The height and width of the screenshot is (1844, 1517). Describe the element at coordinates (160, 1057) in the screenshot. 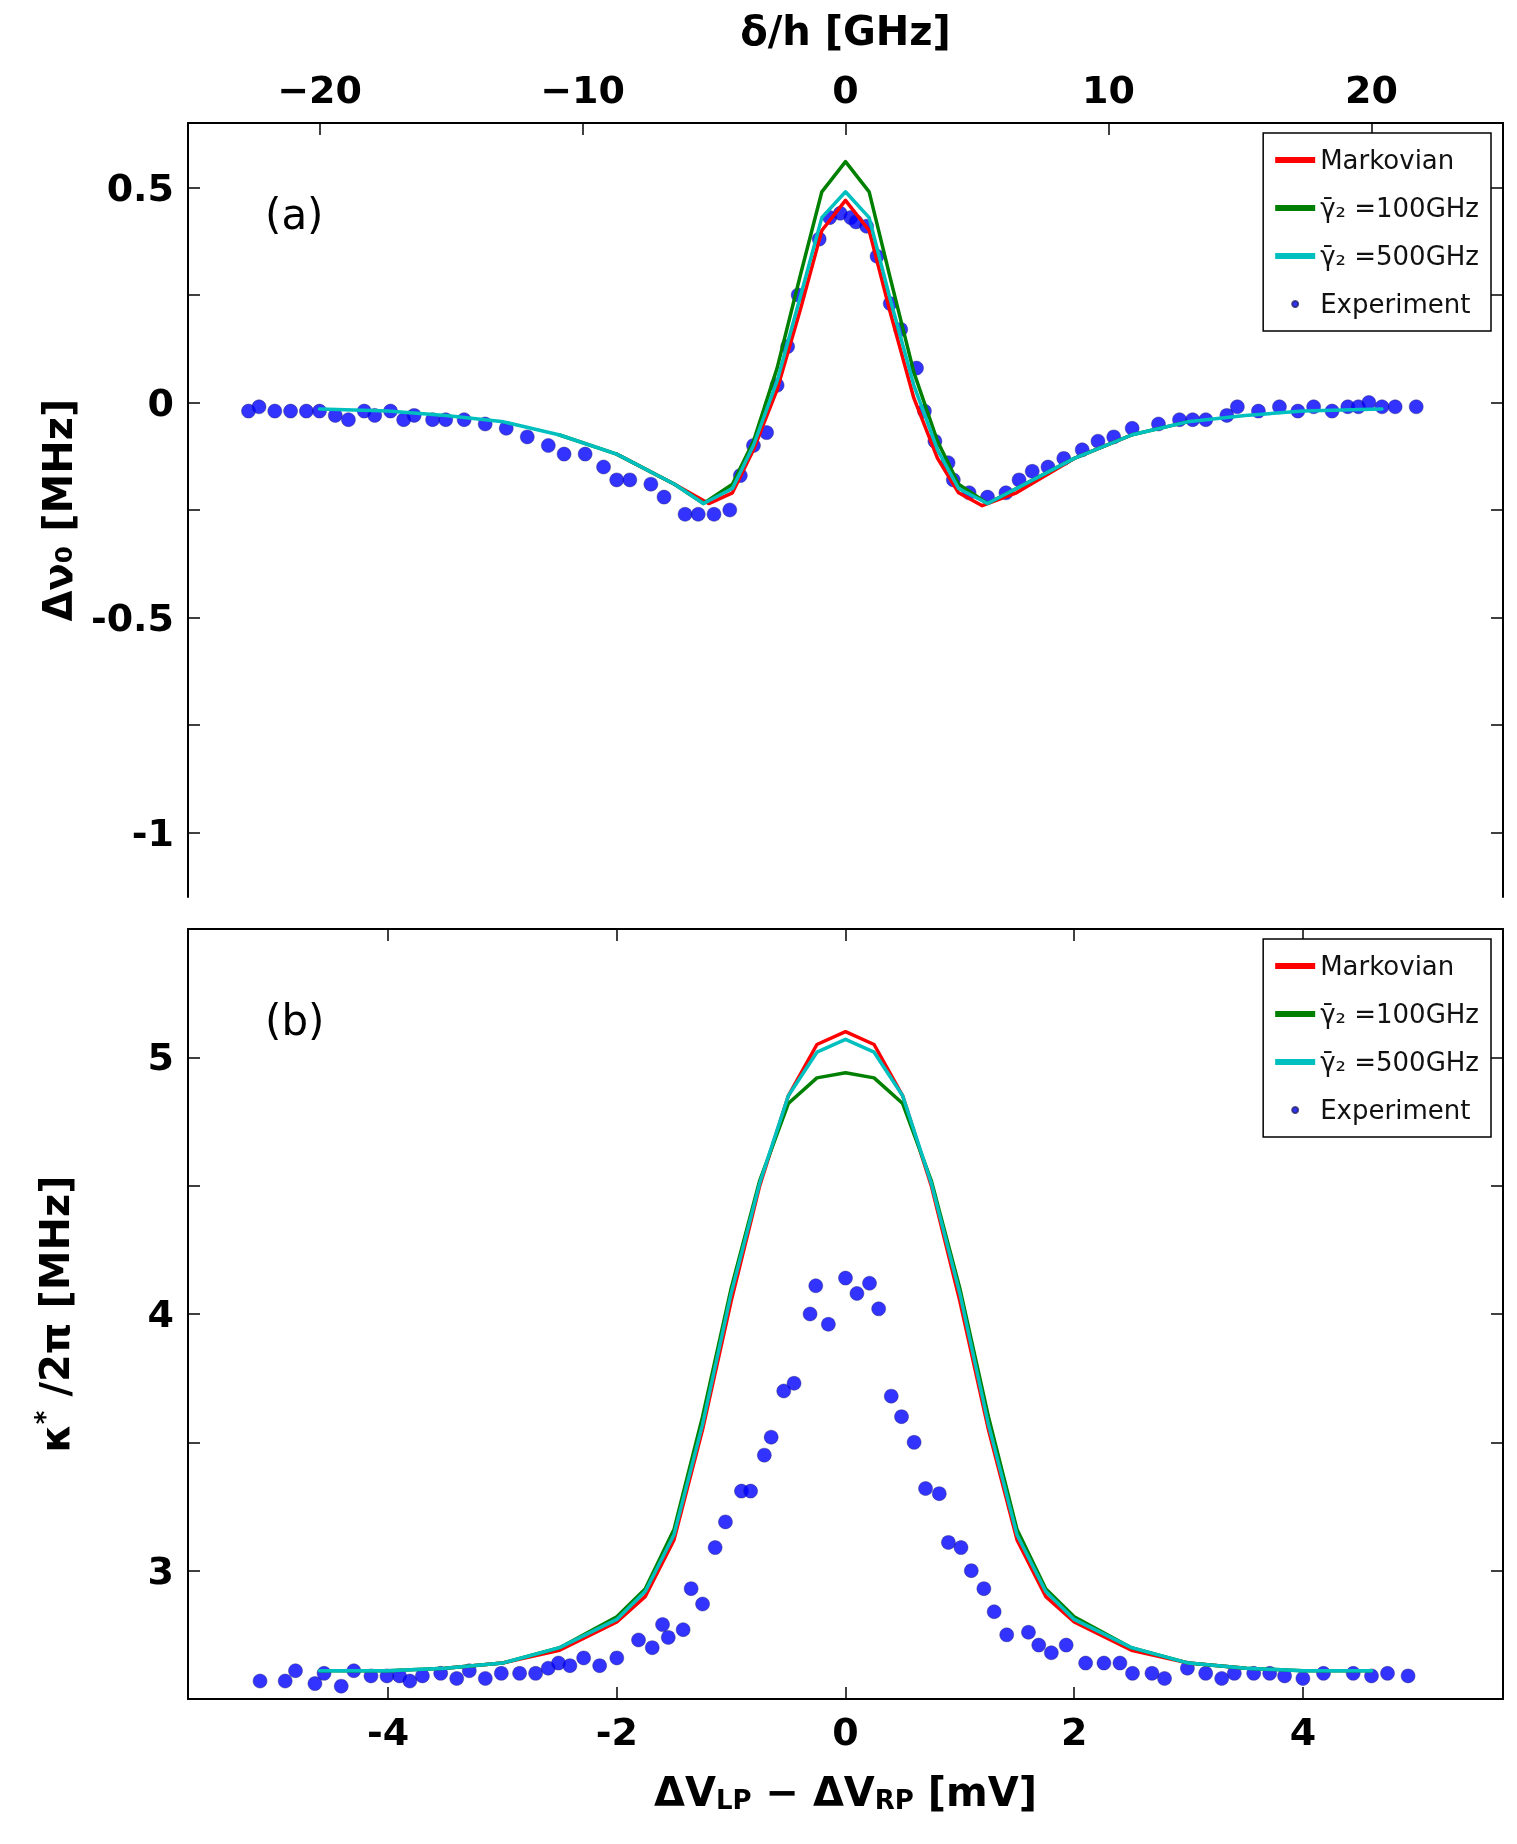

I see `y-tick-label: 5` at that location.